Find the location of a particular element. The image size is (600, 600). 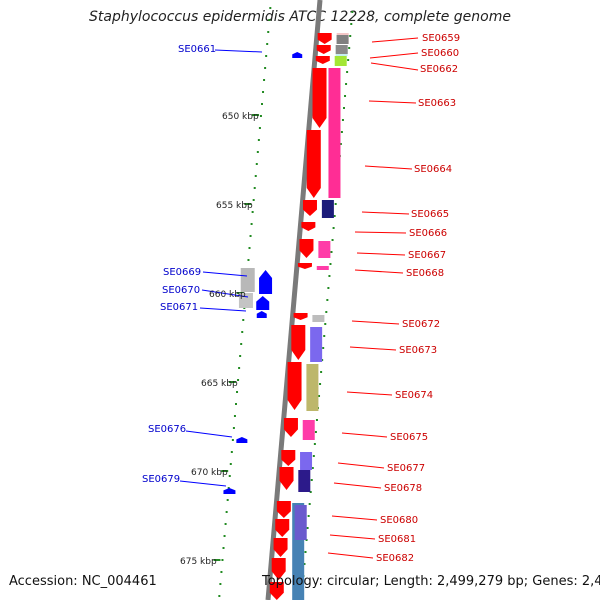

scale-label-675: 675 kbp is located at coordinates (198, 562).